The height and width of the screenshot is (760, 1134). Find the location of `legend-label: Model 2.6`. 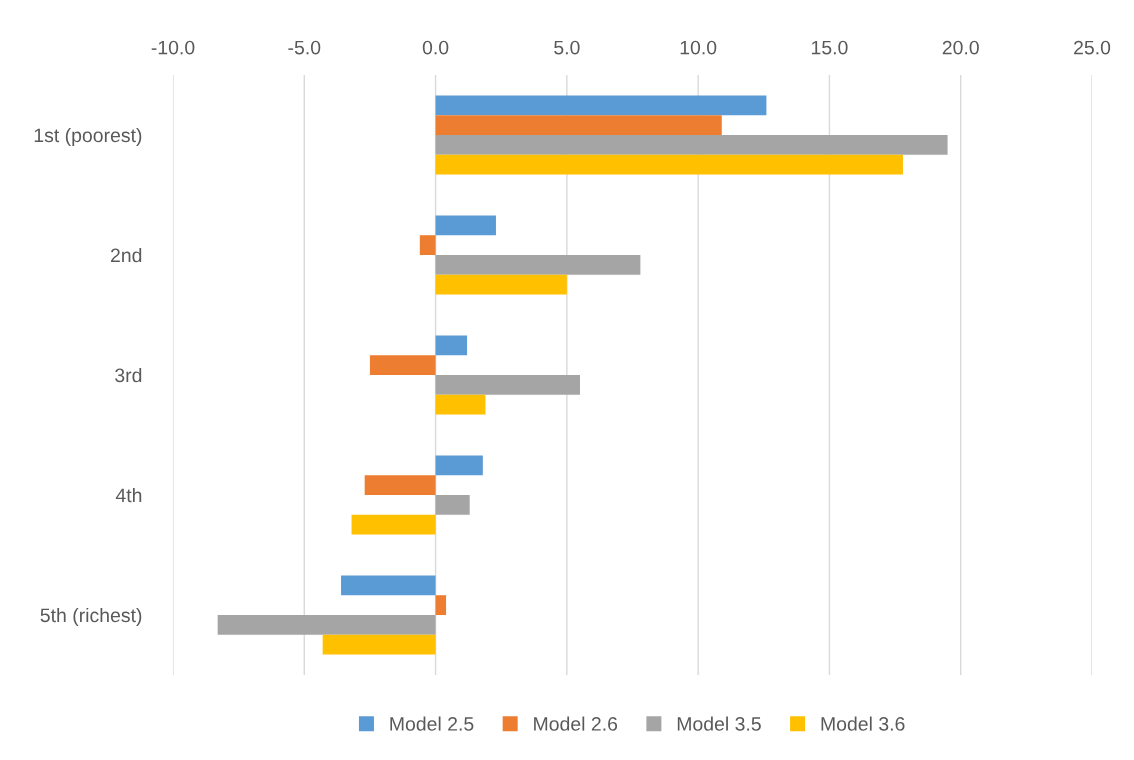

legend-label: Model 2.6 is located at coordinates (576, 723).